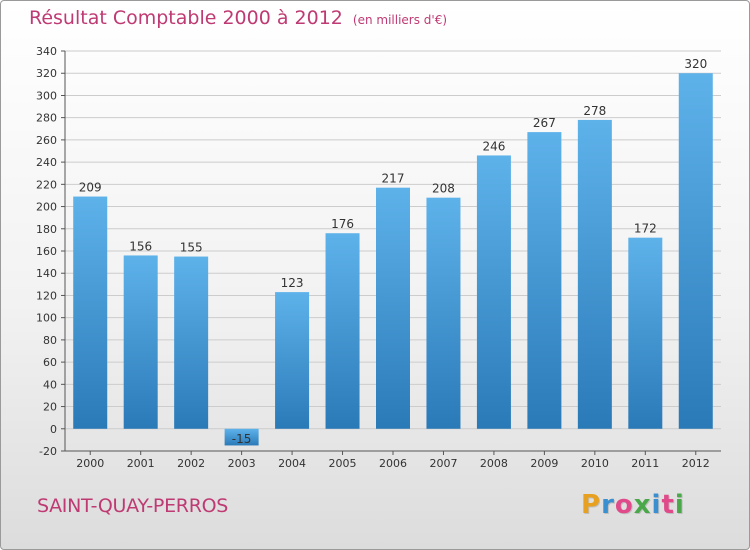 This screenshot has width=750, height=550. Describe the element at coordinates (292, 283) in the screenshot. I see `value-label: 123` at that location.